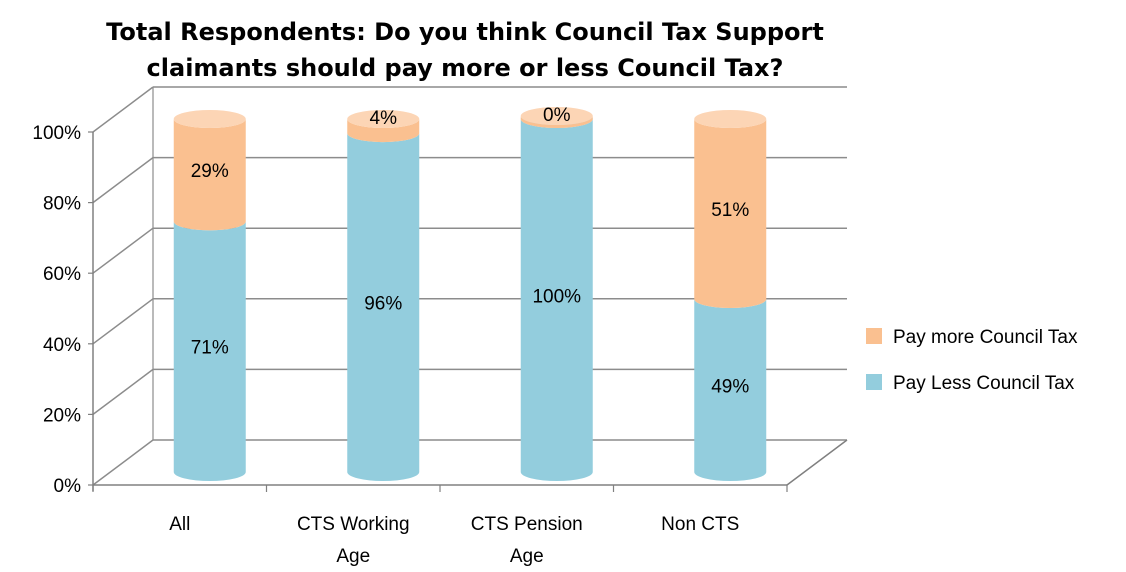  What do you see at coordinates (62, 274) in the screenshot?
I see `y-tick-label: 60%` at bounding box center [62, 274].